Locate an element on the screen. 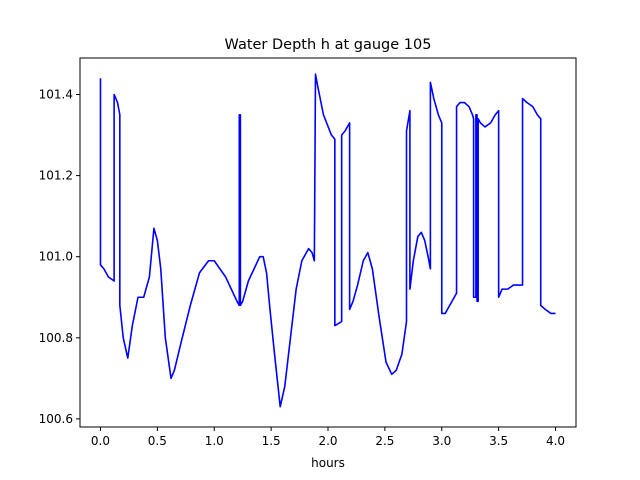 The image size is (640, 480). x-tick-label: 0.0 is located at coordinates (100, 441).